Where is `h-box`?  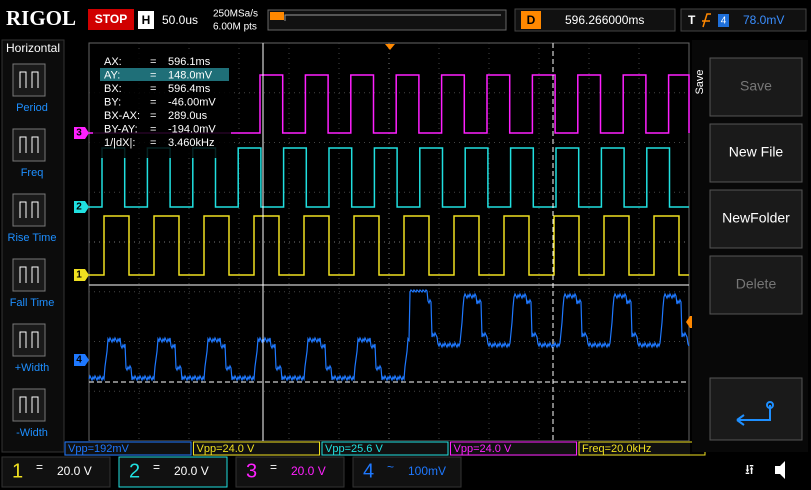
h-box is located at coordinates (146, 20).